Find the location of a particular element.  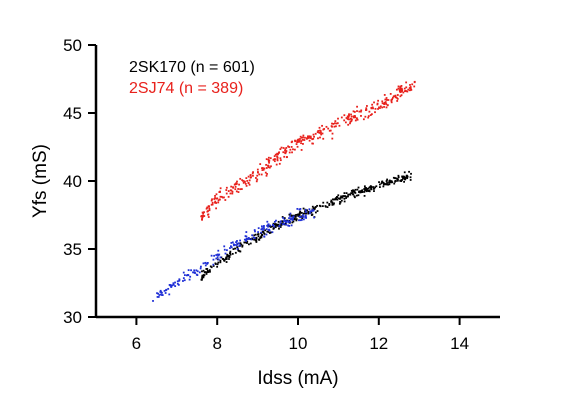

y-tick-label-30: 30 is located at coordinates (72, 317).